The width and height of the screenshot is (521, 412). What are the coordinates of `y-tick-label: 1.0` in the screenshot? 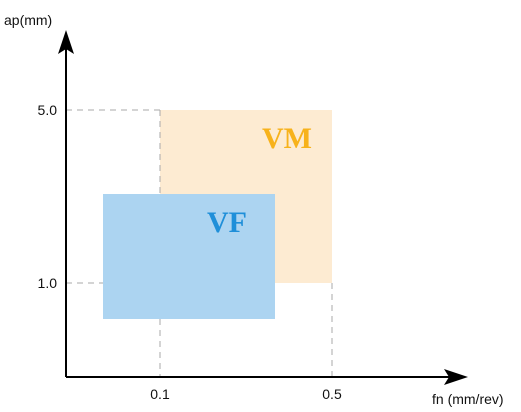 It's located at (48, 283).